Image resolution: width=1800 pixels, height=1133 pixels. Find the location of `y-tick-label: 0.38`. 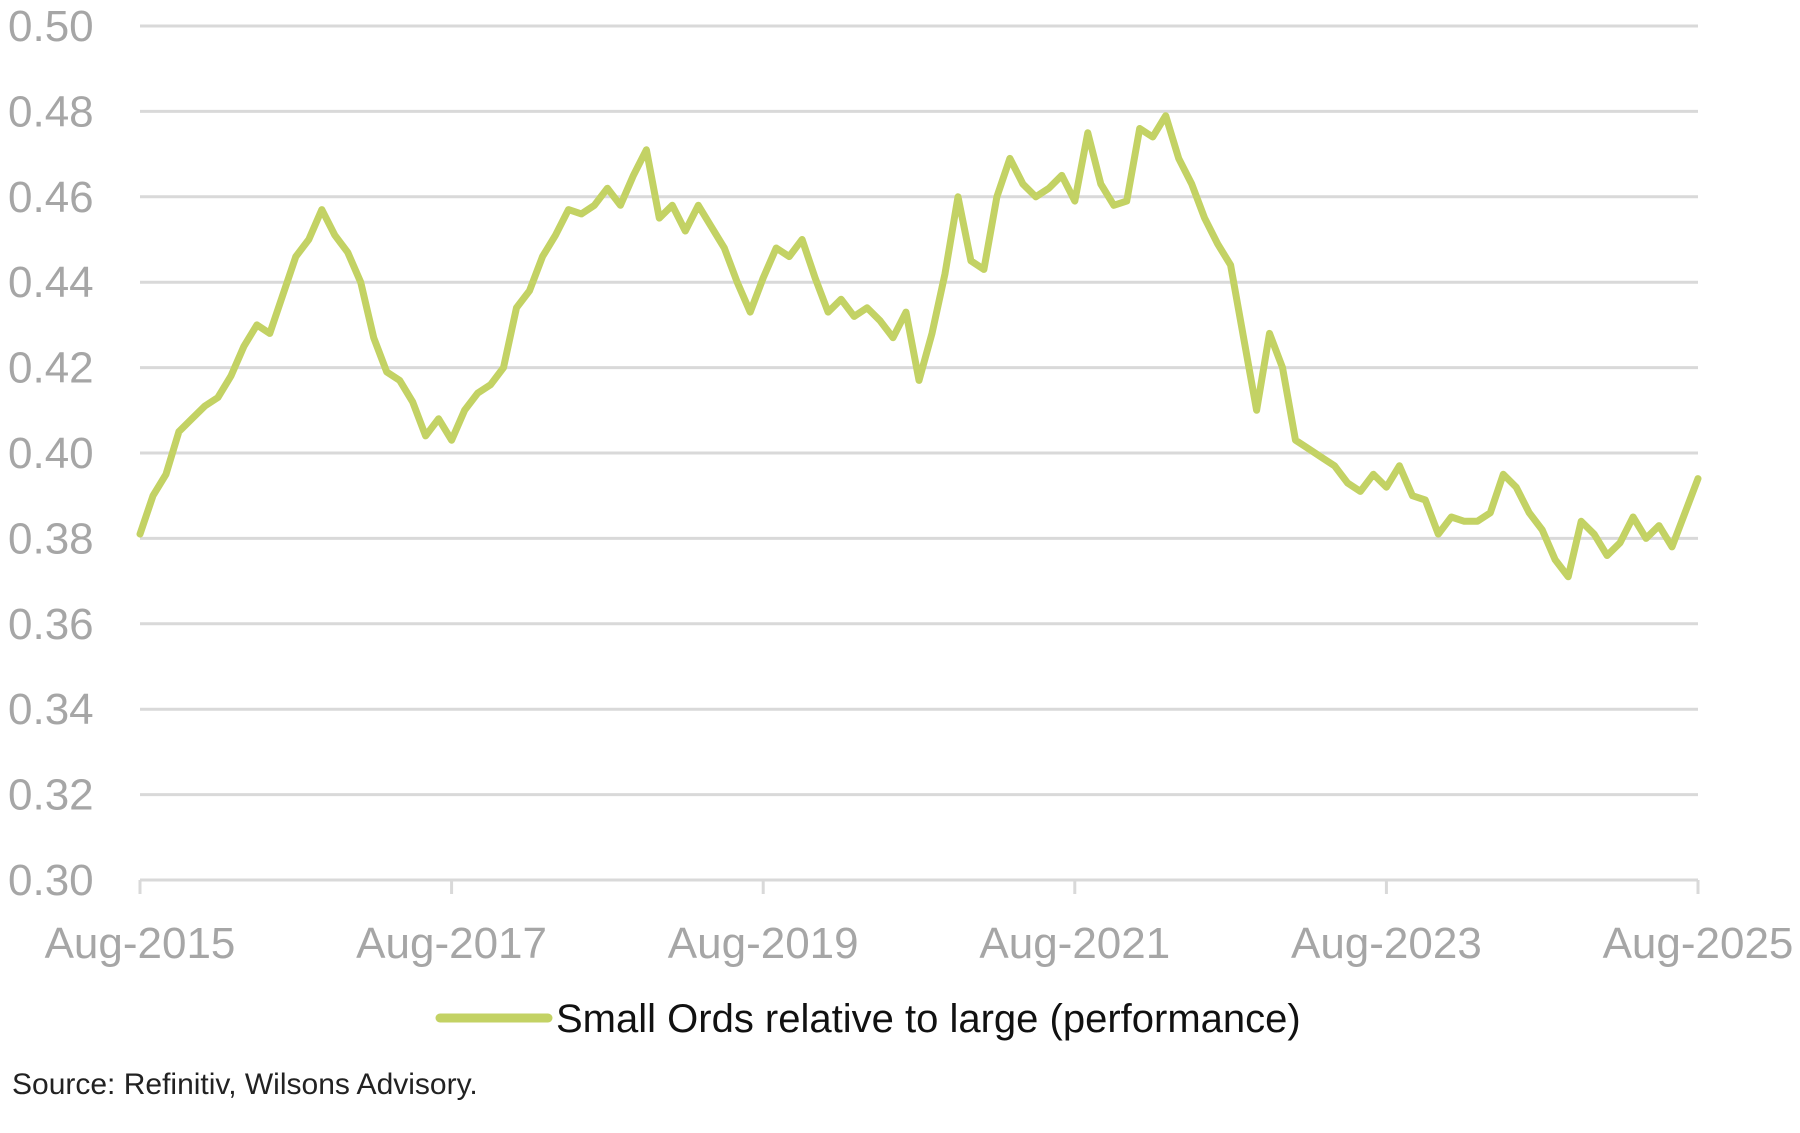

y-tick-label: 0.38 is located at coordinates (51, 538).